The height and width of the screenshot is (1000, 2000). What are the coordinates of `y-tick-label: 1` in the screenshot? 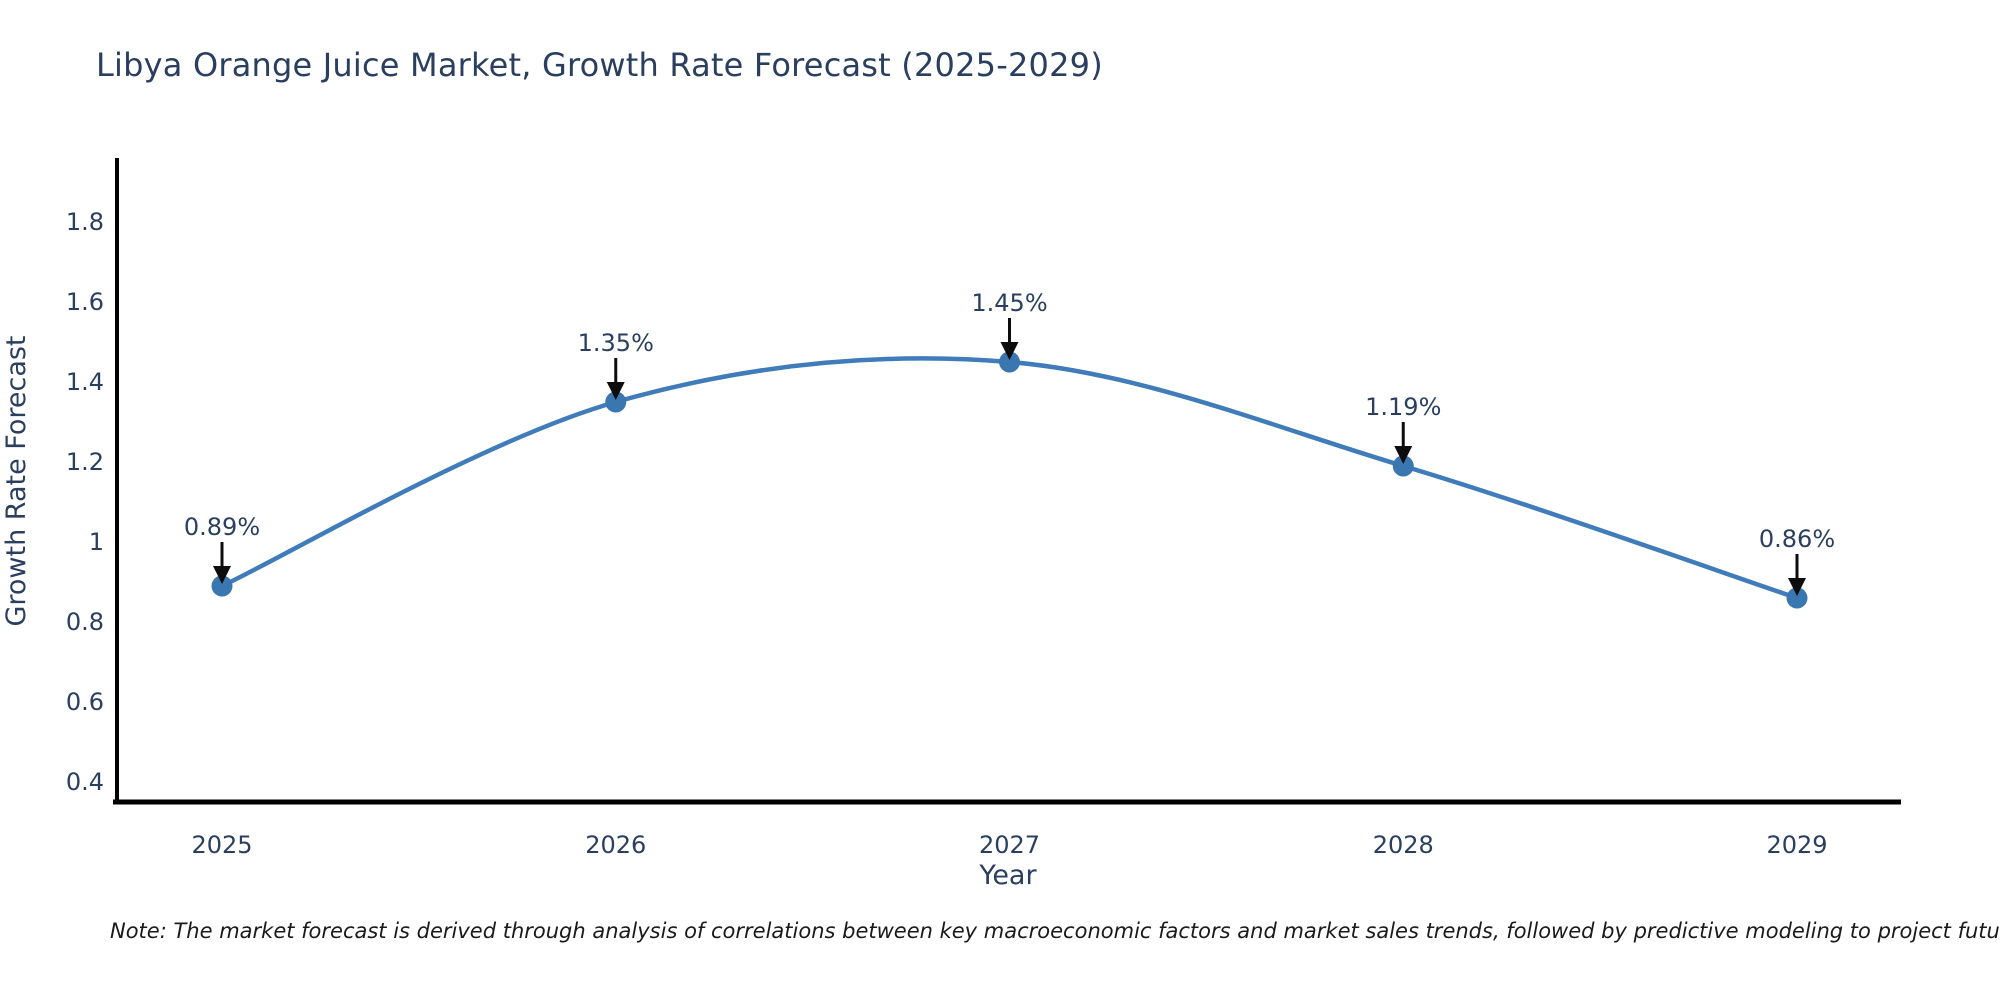 It's located at (96, 542).